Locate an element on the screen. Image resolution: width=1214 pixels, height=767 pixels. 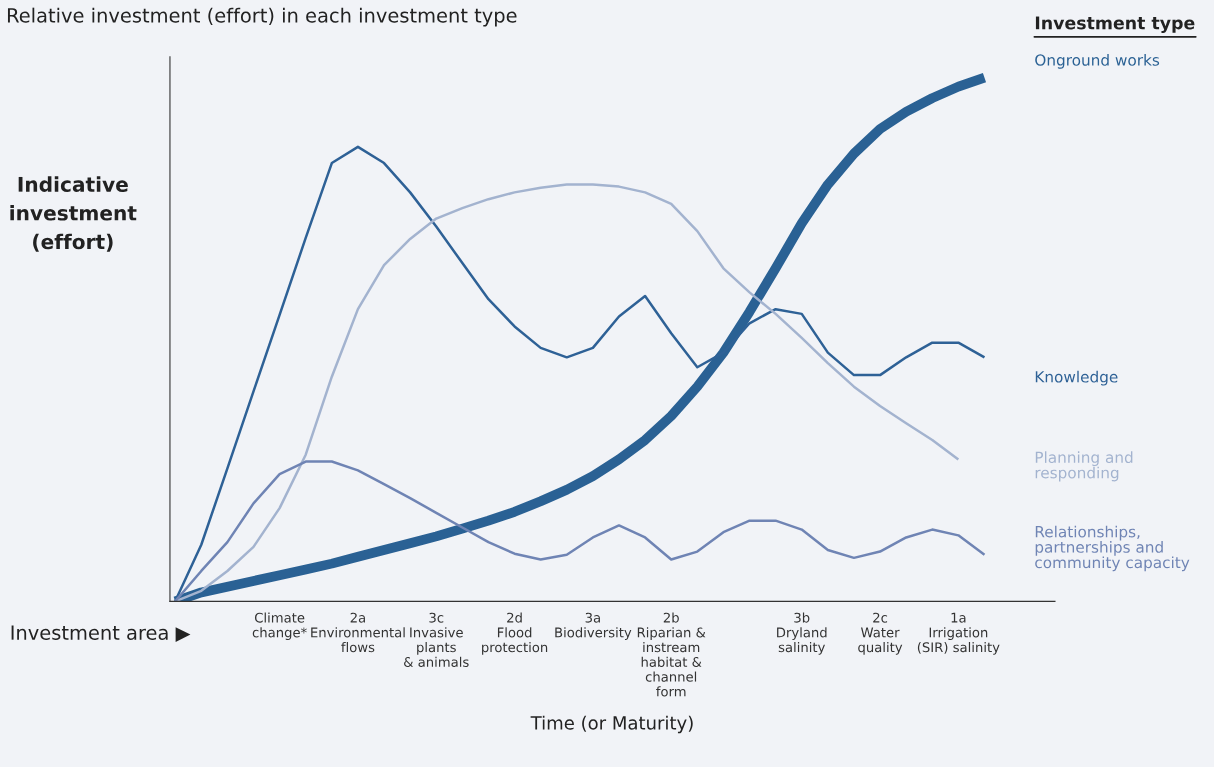
x-tick-label: 2a Environmental flows is located at coordinates (358, 632).